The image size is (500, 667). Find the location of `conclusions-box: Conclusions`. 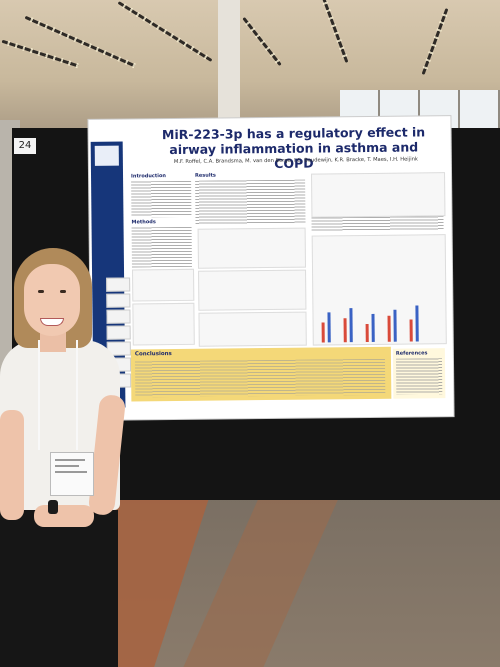

conclusions-box: Conclusions is located at coordinates (261, 374).